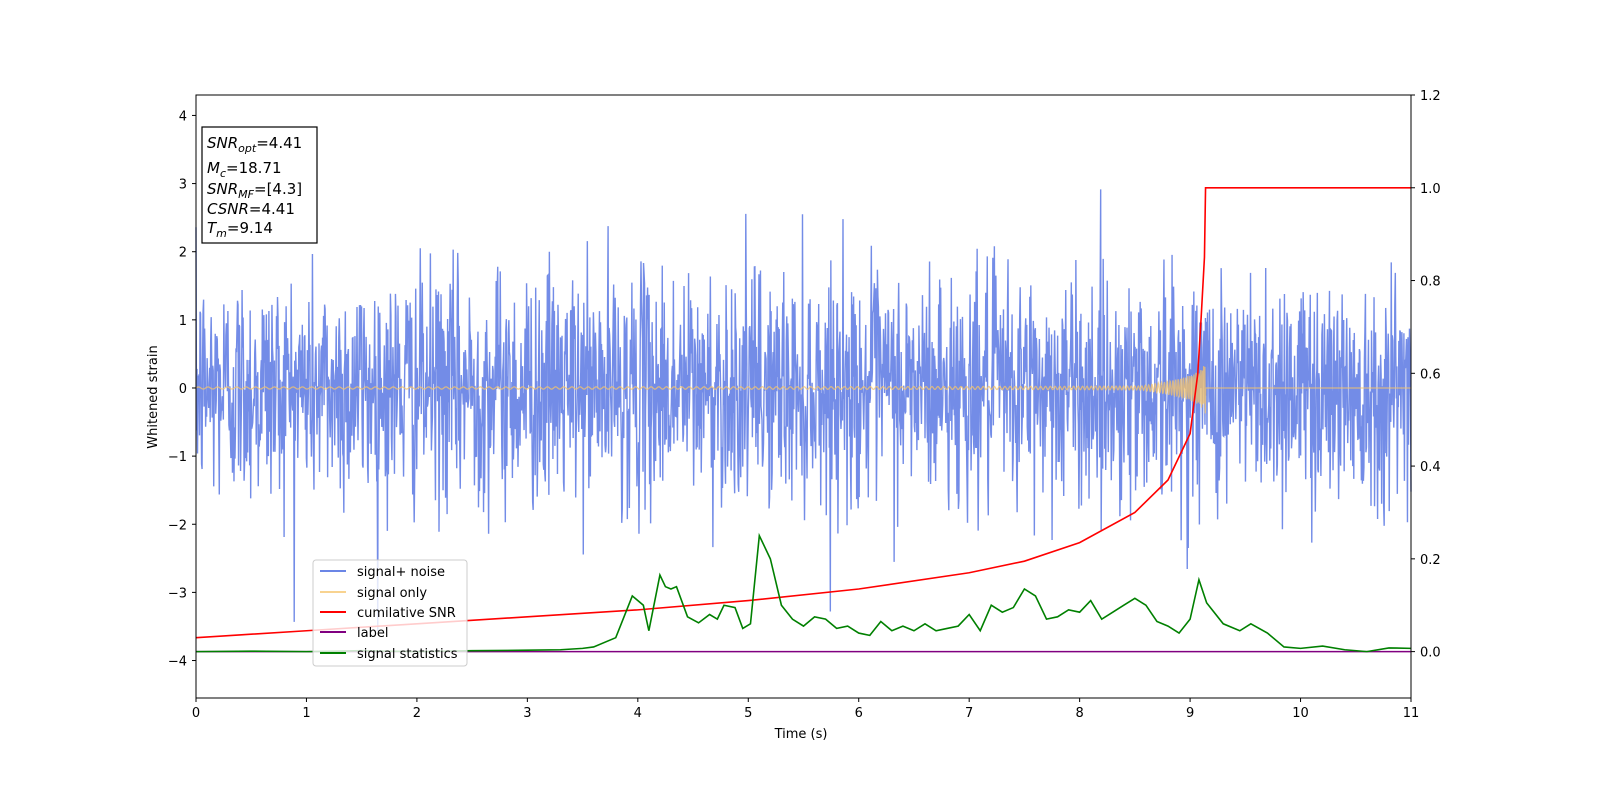  Describe the element at coordinates (244, 169) in the screenshot. I see `annotation-line: Mc=18.71` at that location.